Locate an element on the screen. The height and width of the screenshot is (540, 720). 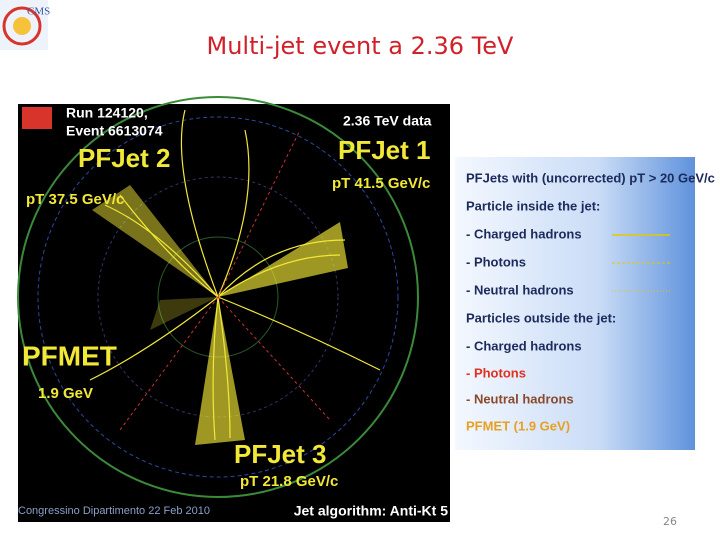
run-label: Run 124120, is located at coordinates (107, 113).